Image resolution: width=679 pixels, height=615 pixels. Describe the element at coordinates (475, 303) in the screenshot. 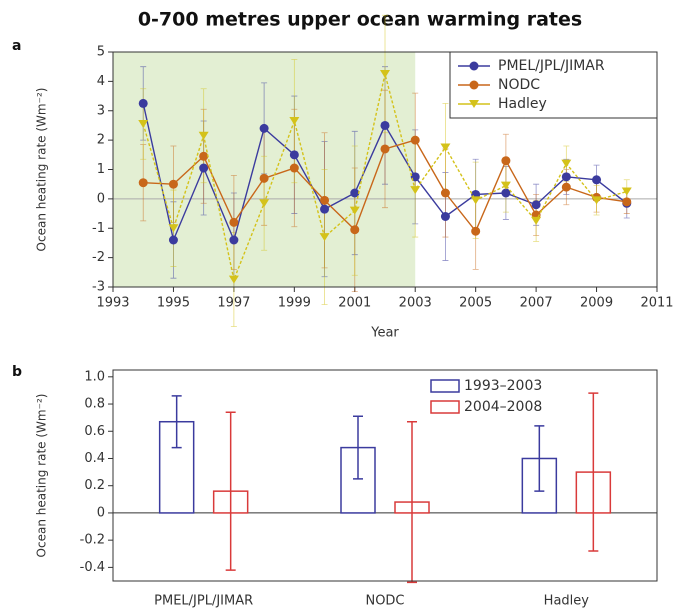

I see `x-tick-label: 2005` at that location.